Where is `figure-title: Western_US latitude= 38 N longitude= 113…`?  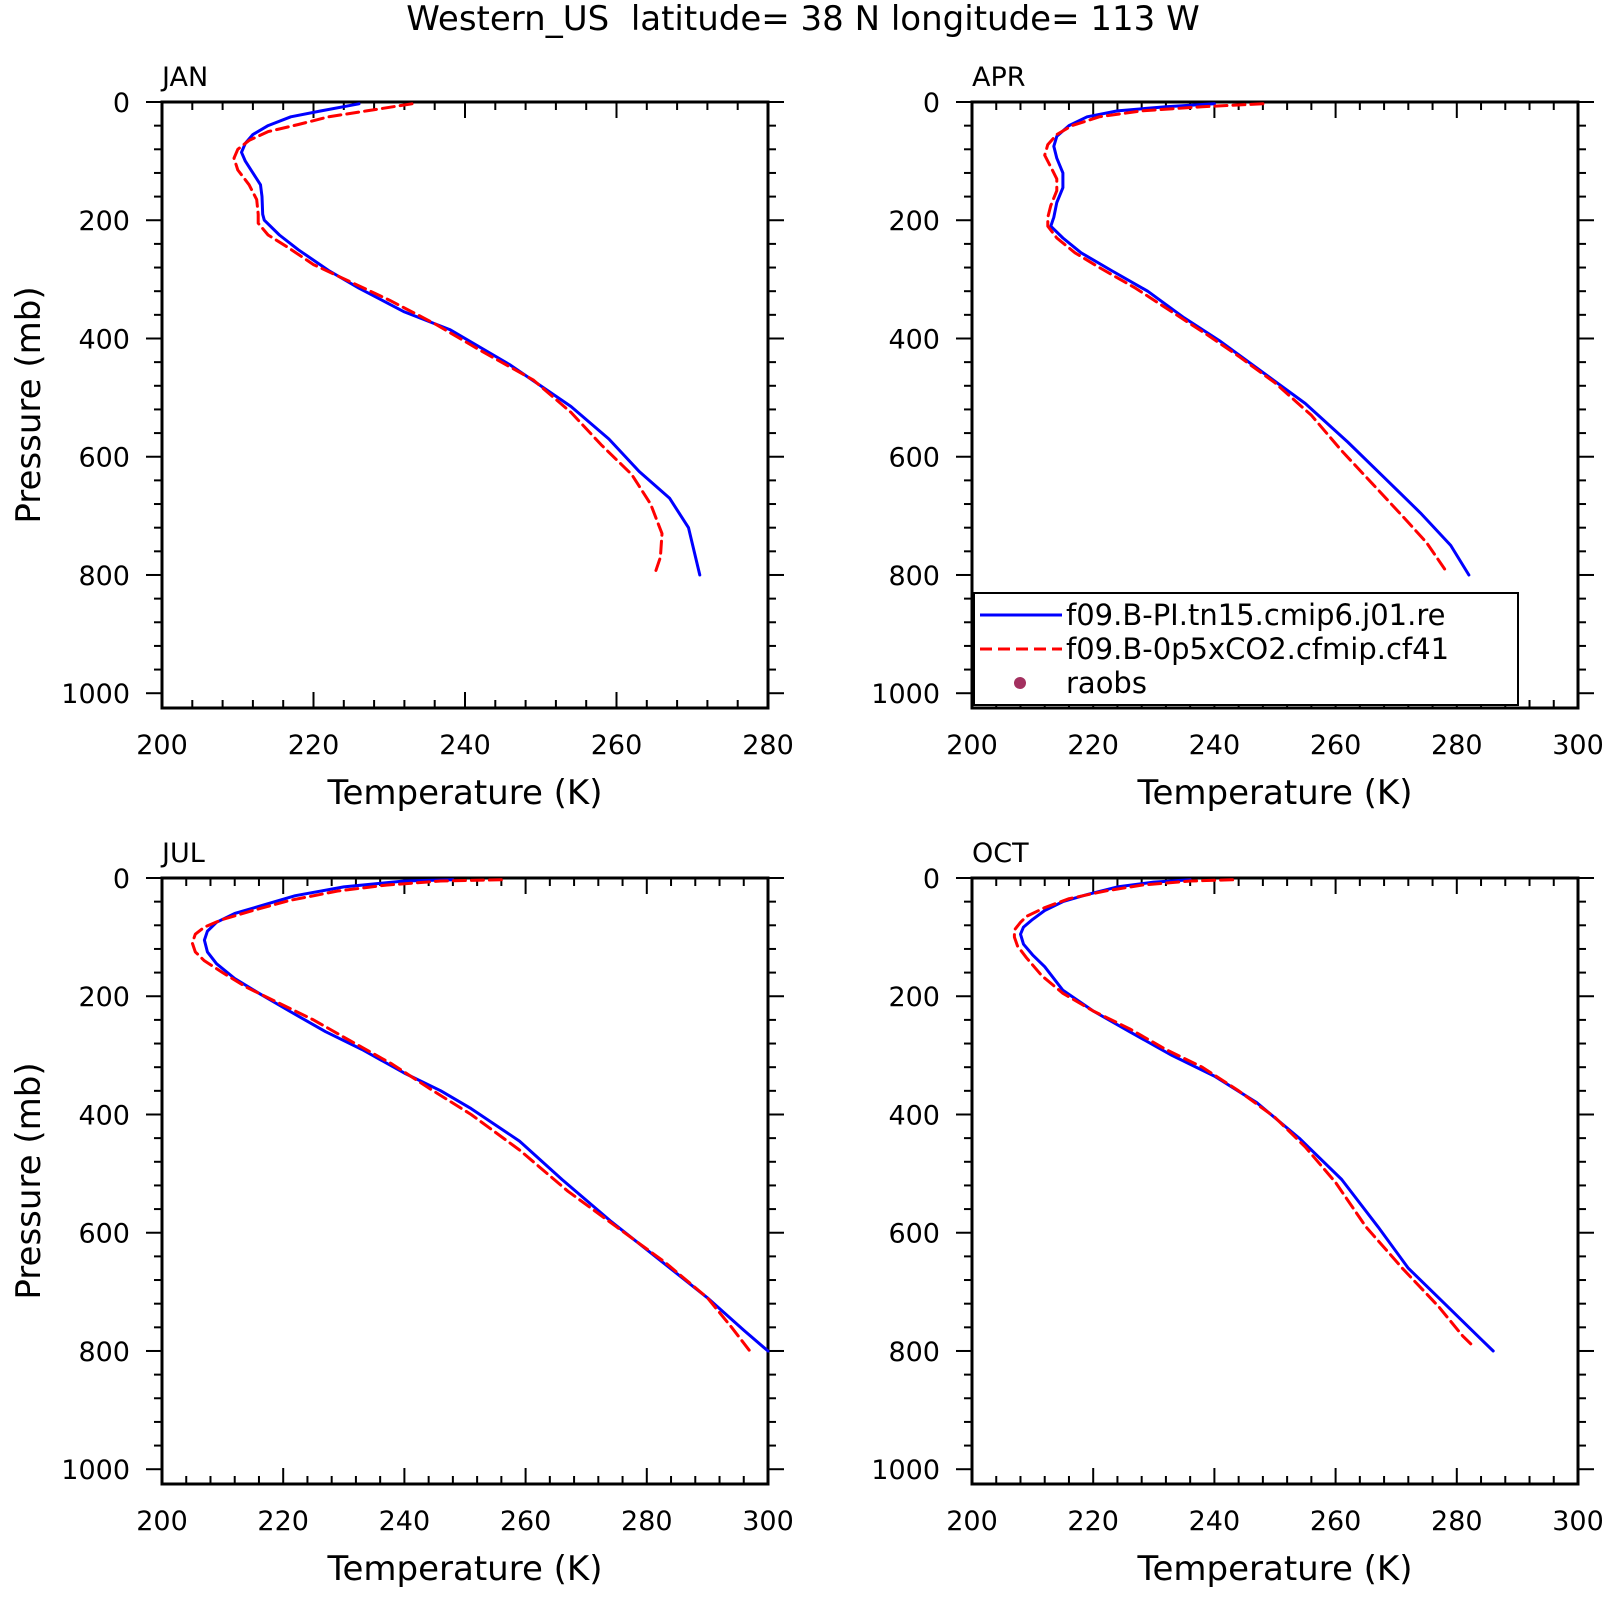
figure-title: Western_US latitude= 38 N longitude= 113… is located at coordinates (802, 19).